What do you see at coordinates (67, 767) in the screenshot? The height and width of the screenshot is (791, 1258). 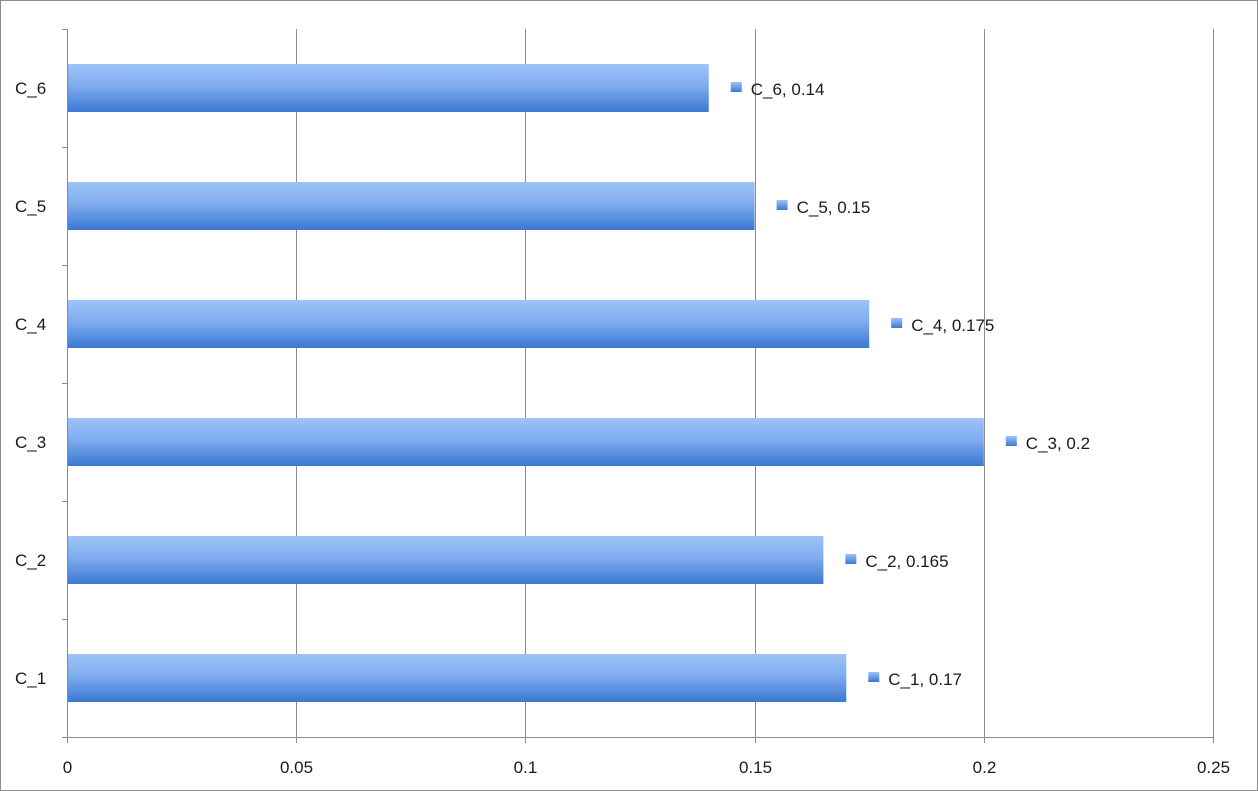 I see `x-tick-label: 0` at bounding box center [67, 767].